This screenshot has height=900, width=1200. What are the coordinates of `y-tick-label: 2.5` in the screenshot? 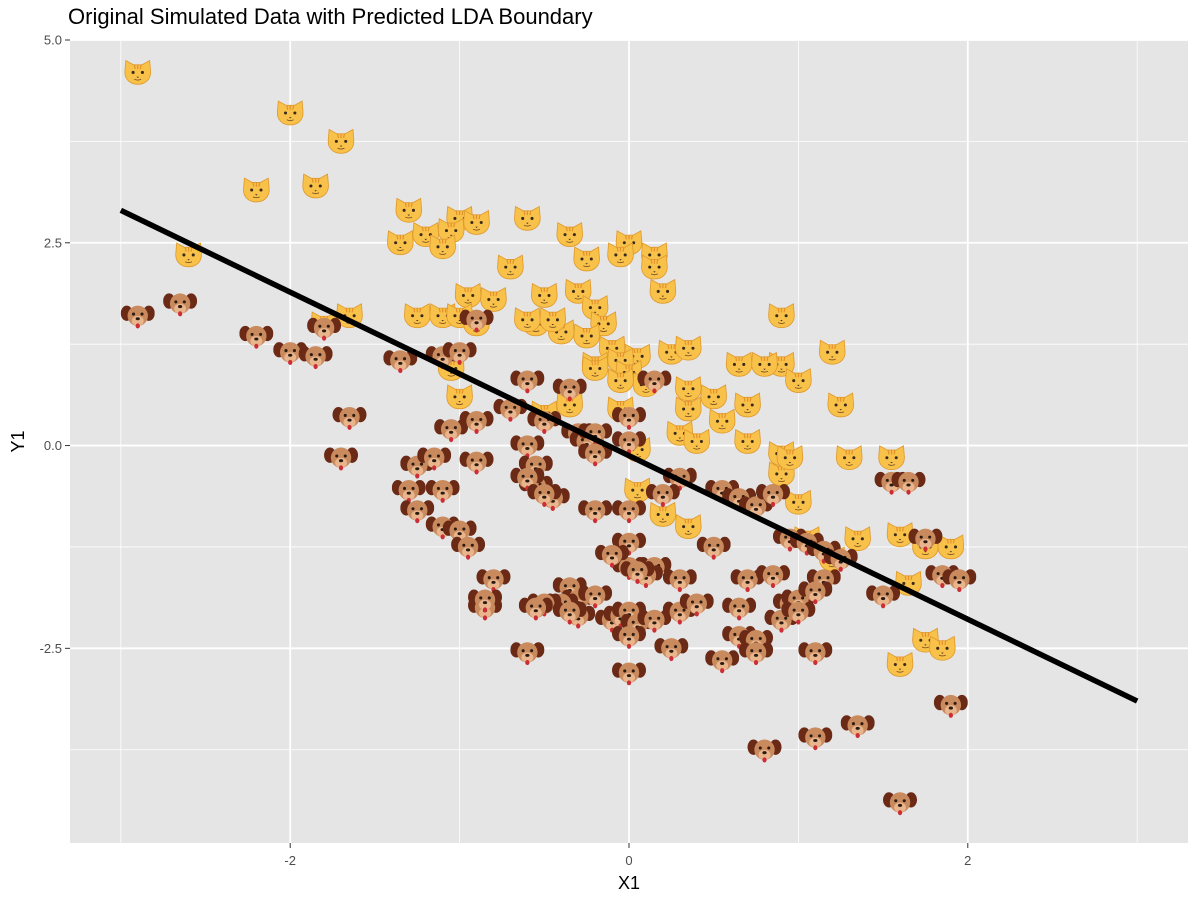 It's located at (53, 242).